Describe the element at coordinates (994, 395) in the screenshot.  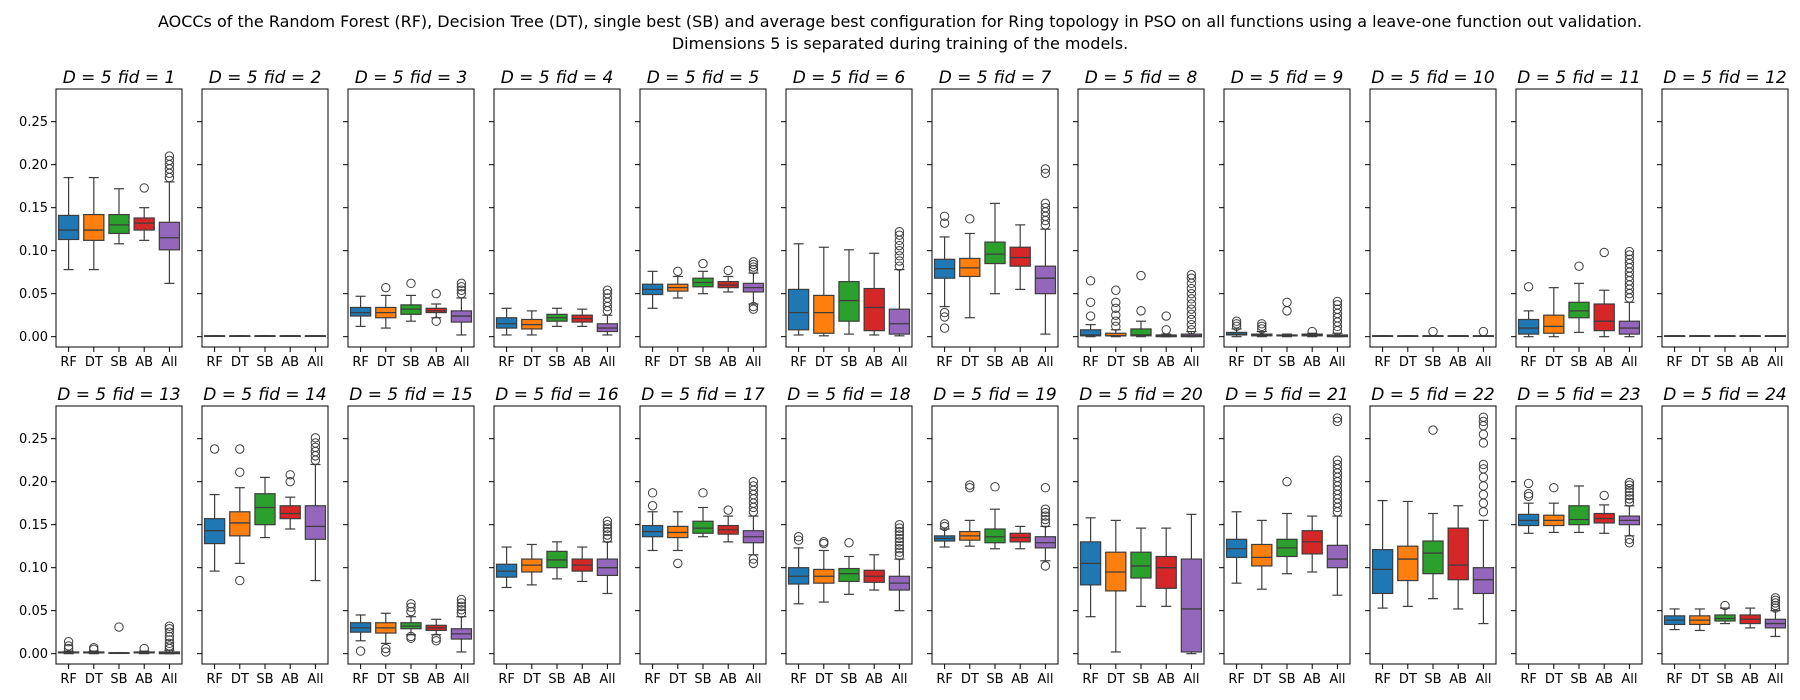
I see `subplot-title: D = 5 fid = 19` at that location.